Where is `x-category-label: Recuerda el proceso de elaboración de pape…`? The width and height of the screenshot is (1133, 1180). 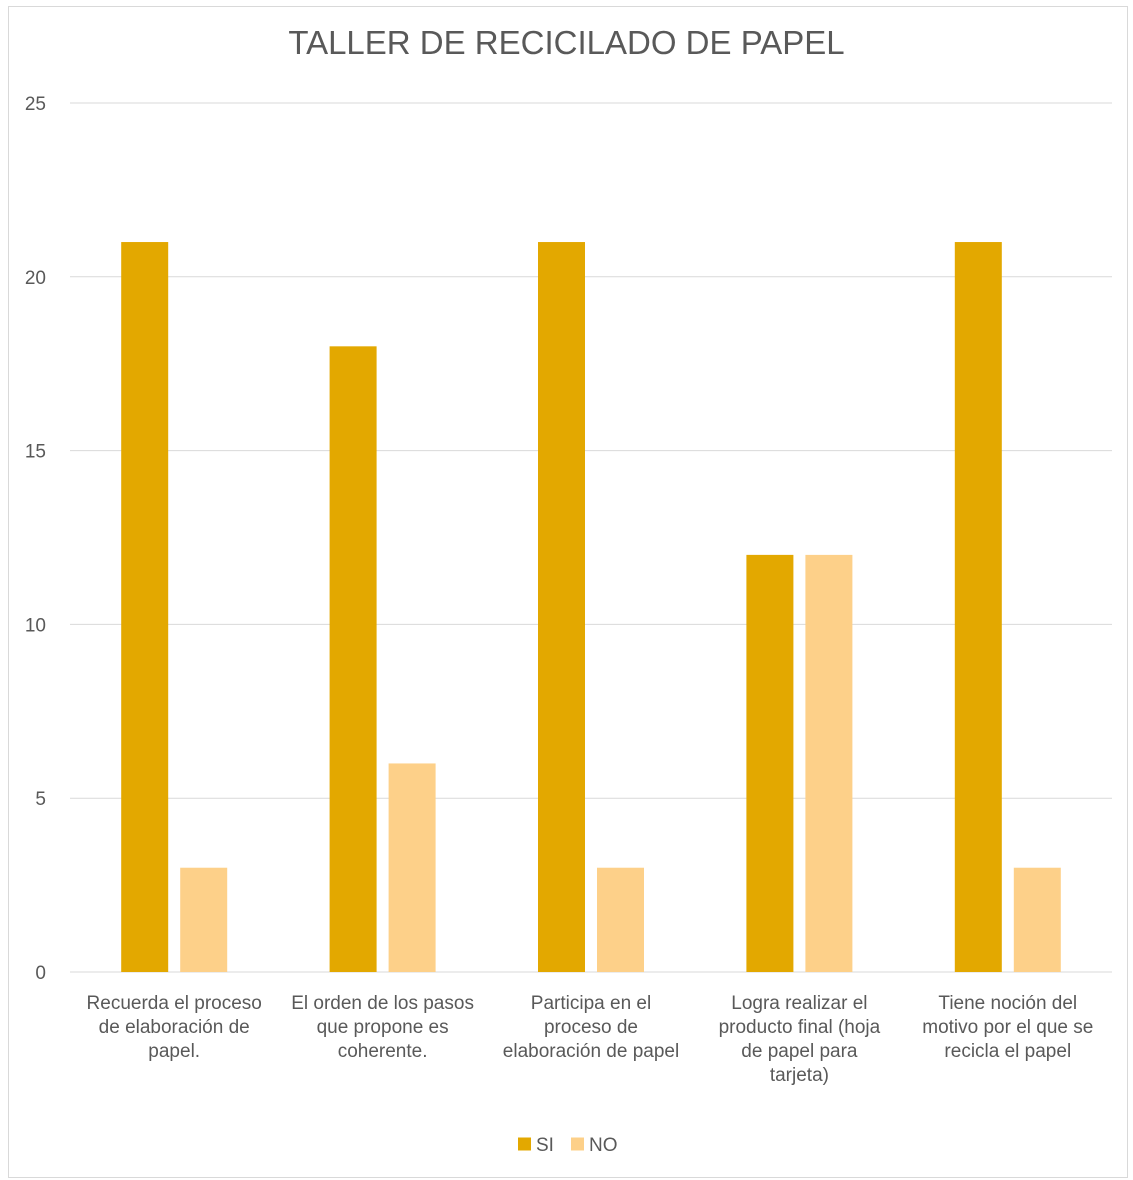 x-category-label: Recuerda el proceso de elaboración de pape… is located at coordinates (174, 1027).